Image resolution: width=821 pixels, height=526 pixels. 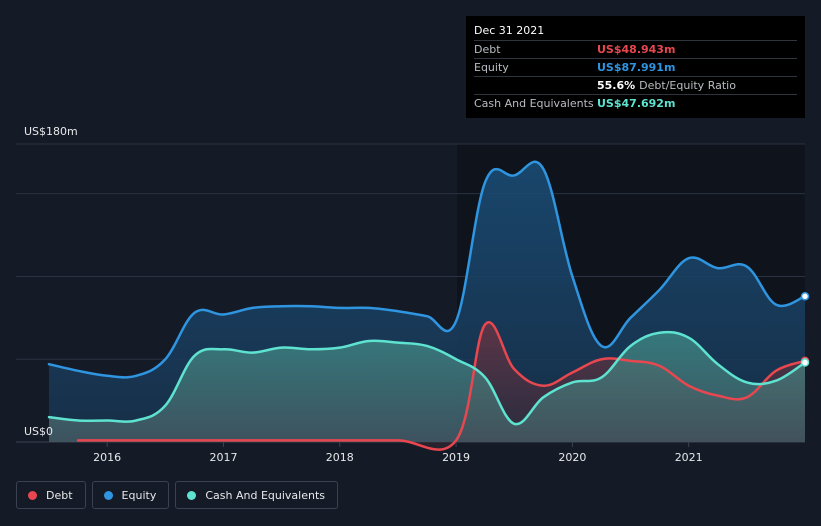 What do you see at coordinates (572, 457) in the screenshot?
I see `x-tick-label-2020: 2020` at bounding box center [572, 457].